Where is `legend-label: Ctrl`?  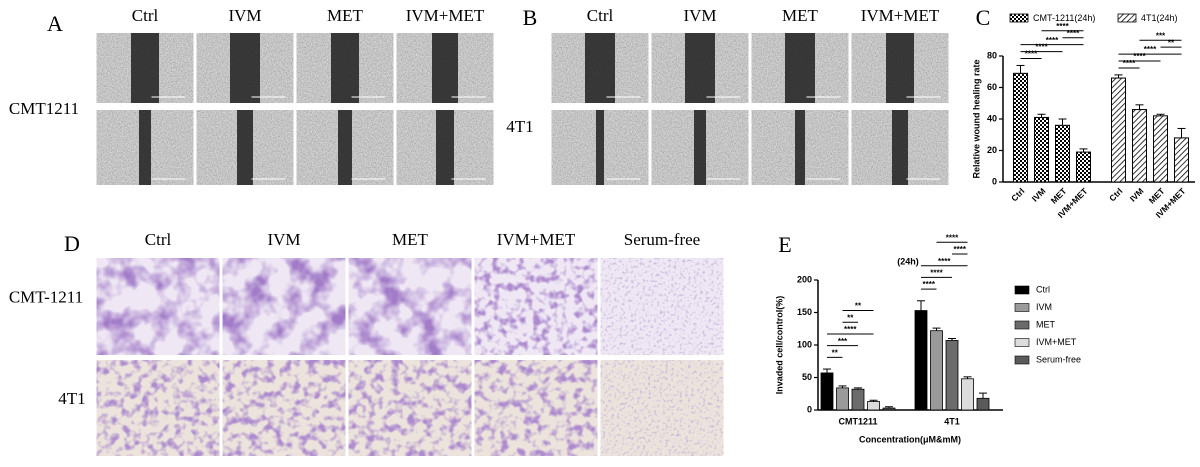 legend-label: Ctrl is located at coordinates (1043, 289).